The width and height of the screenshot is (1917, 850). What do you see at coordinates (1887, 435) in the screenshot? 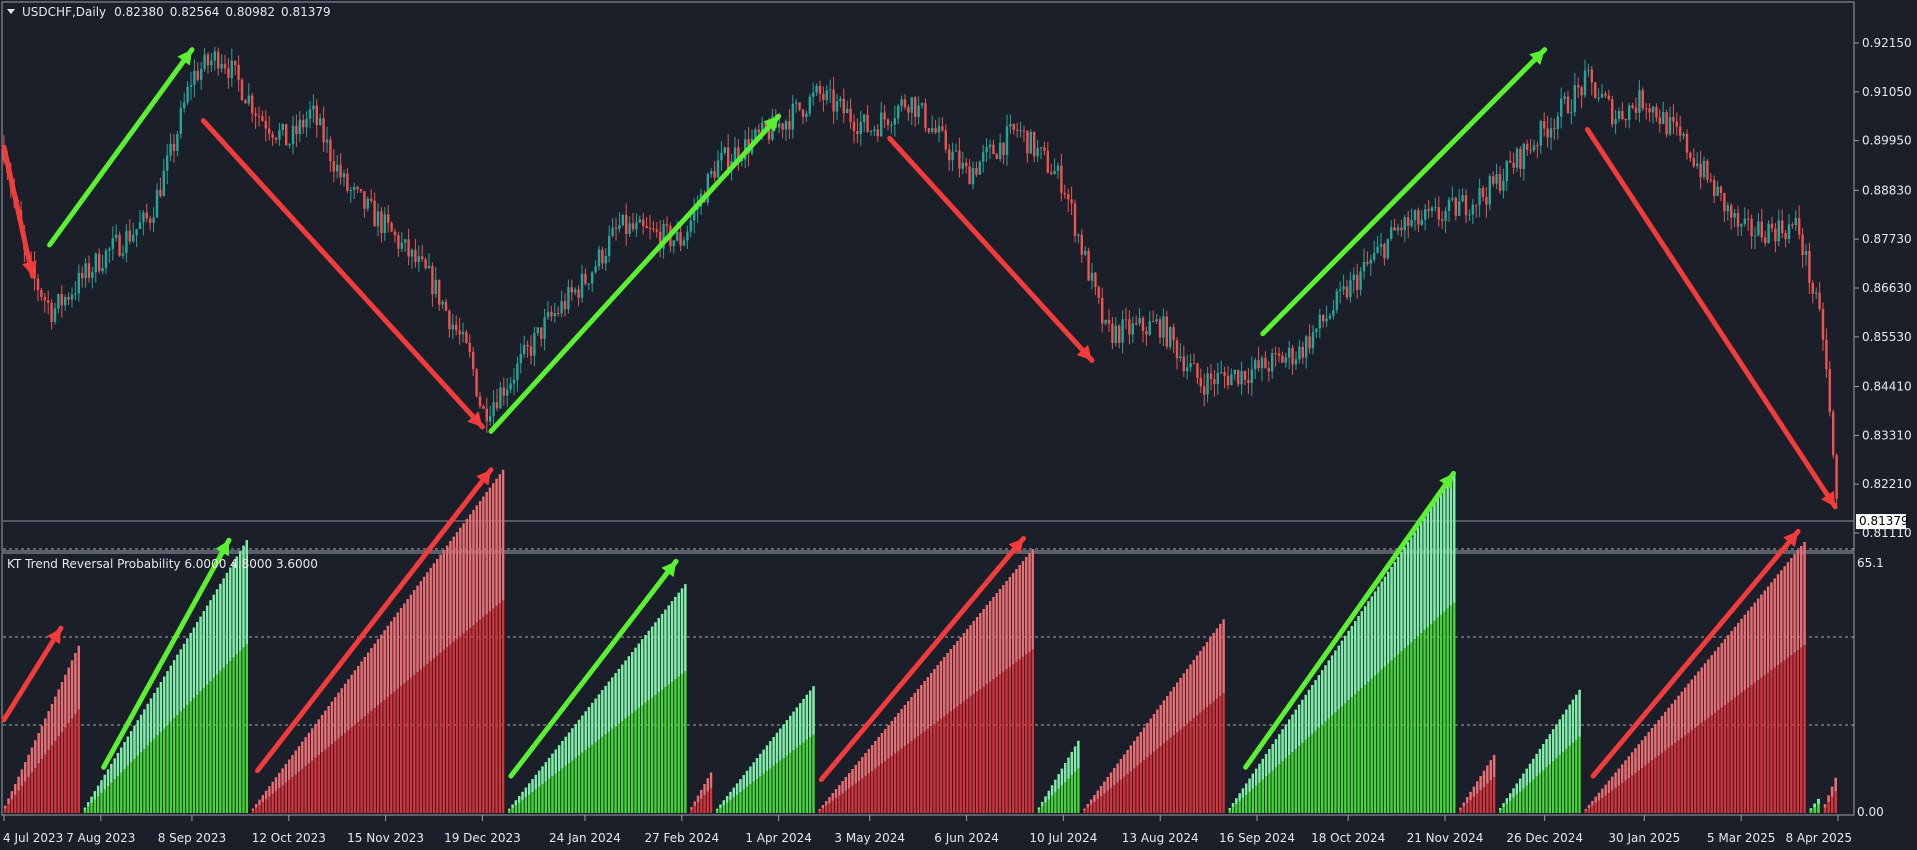
I see `price-tick-label: 0.83310` at bounding box center [1887, 435].